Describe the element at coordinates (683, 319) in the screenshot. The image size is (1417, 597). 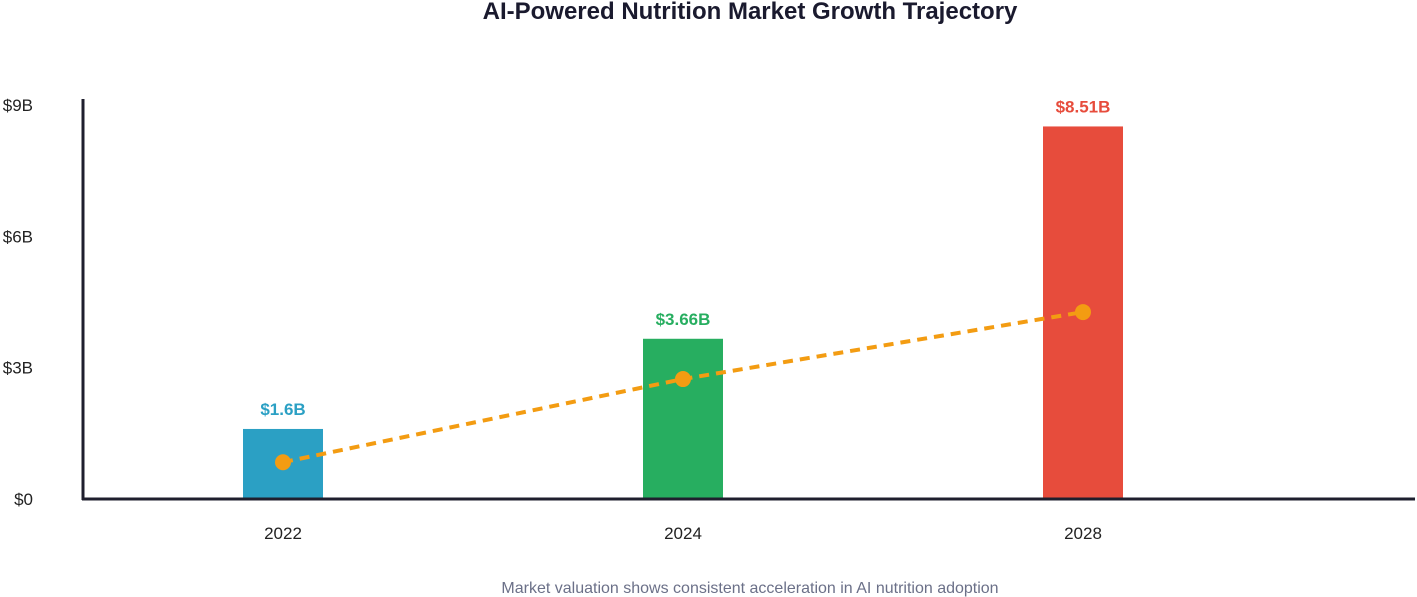
I see `data-label: $3.66B` at that location.